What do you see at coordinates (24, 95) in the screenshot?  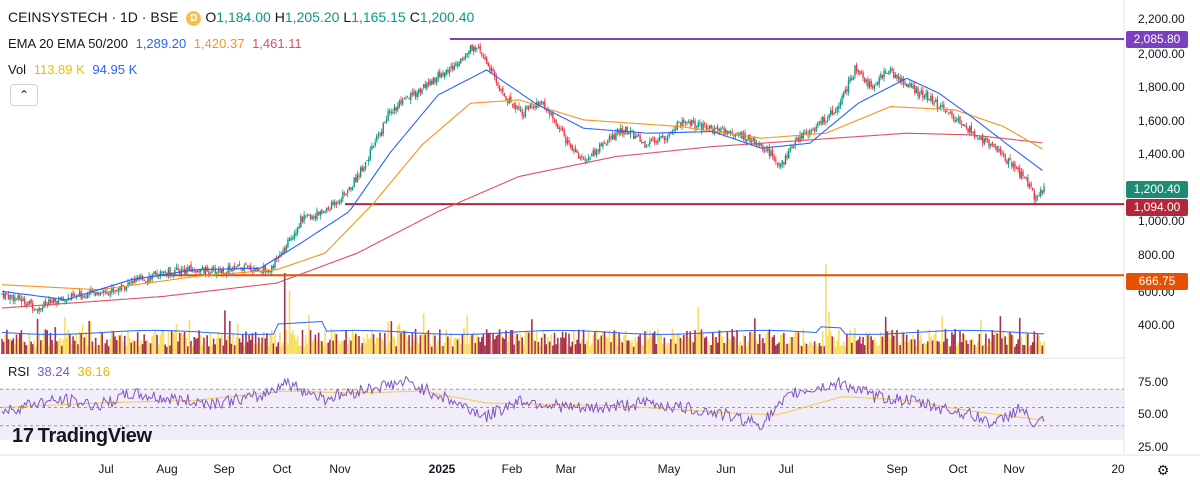 I see `collapse-legend-button: ⌃` at bounding box center [24, 95].